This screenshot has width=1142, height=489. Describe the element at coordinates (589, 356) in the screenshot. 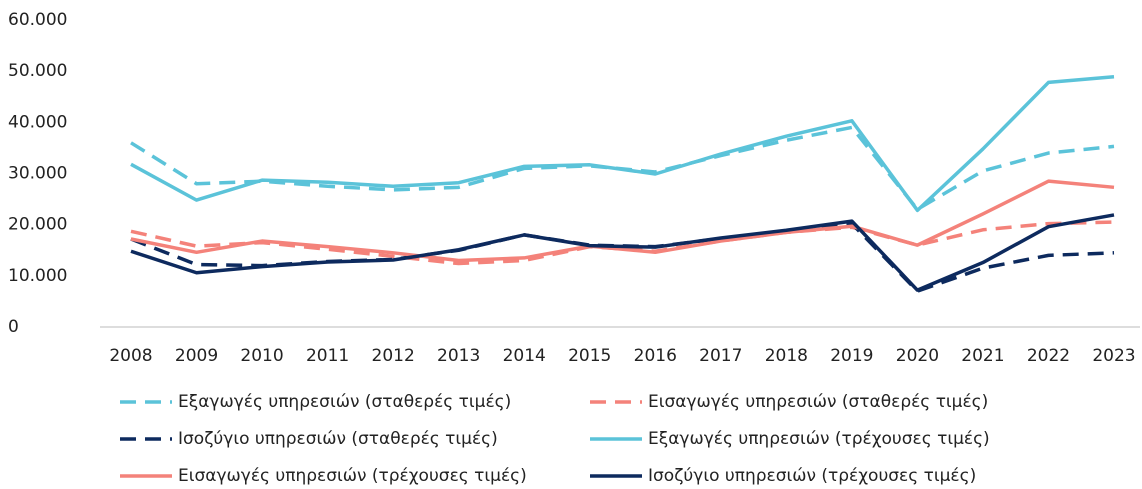

I see `x-tick-label: 2015` at that location.